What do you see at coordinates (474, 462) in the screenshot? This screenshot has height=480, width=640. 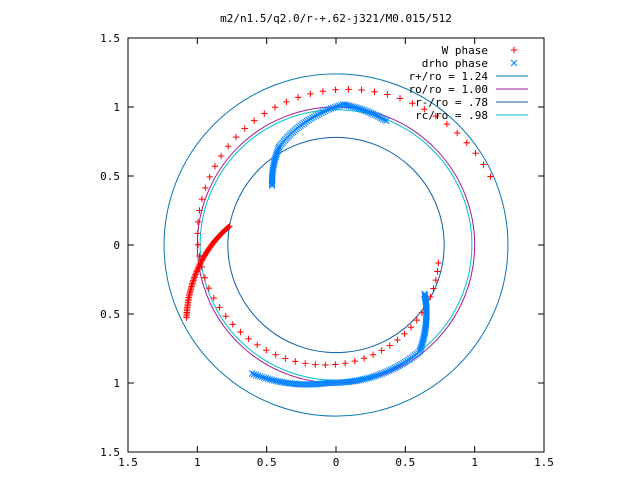 I see `x-tick-label: 1` at bounding box center [474, 462].